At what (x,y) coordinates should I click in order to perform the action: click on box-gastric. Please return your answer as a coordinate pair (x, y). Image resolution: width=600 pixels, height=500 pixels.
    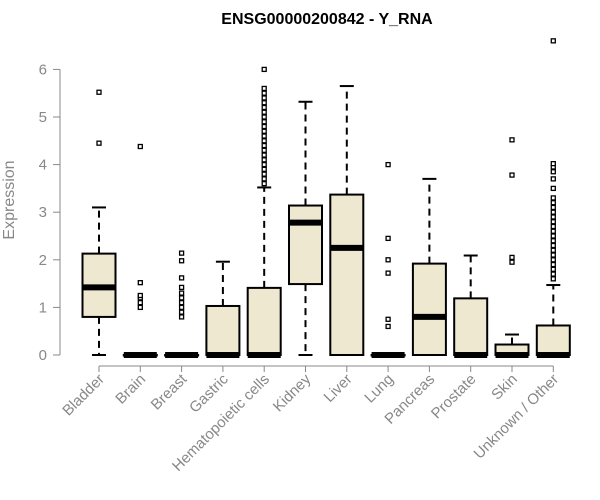
    Looking at the image, I should click on (223, 309).